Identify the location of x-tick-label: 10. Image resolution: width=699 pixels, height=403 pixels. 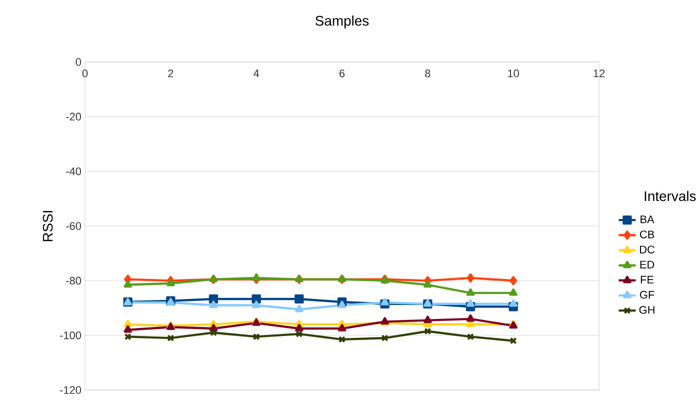
(513, 74).